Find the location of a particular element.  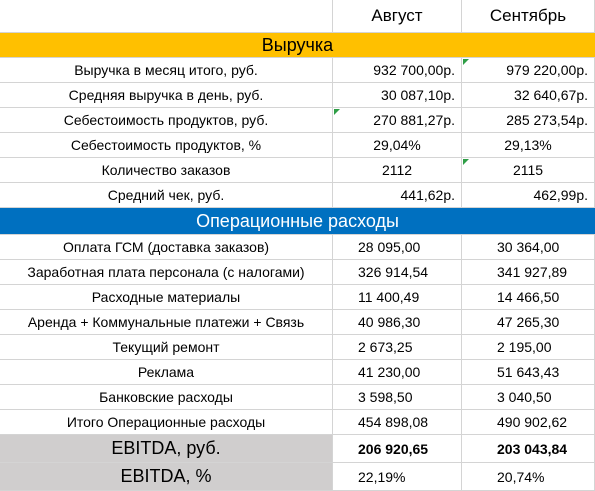

row-label: Количество заказов is located at coordinates (166, 170).